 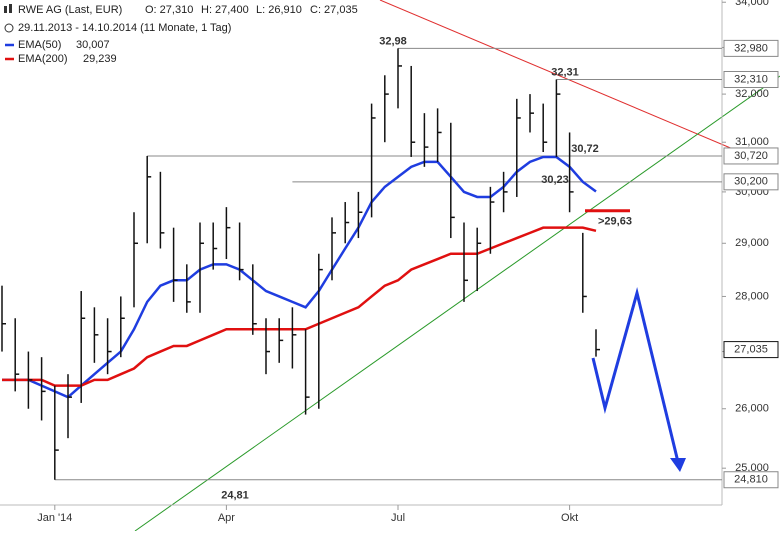 I want to click on annotation: 30,23, so click(x=555, y=180).